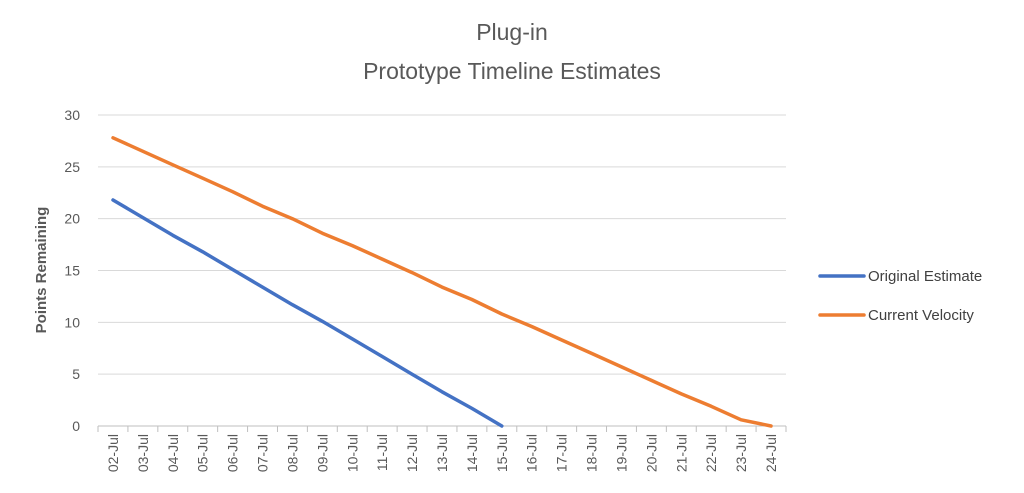  Describe the element at coordinates (681, 453) in the screenshot. I see `x-tick-label: 21-Jul` at that location.